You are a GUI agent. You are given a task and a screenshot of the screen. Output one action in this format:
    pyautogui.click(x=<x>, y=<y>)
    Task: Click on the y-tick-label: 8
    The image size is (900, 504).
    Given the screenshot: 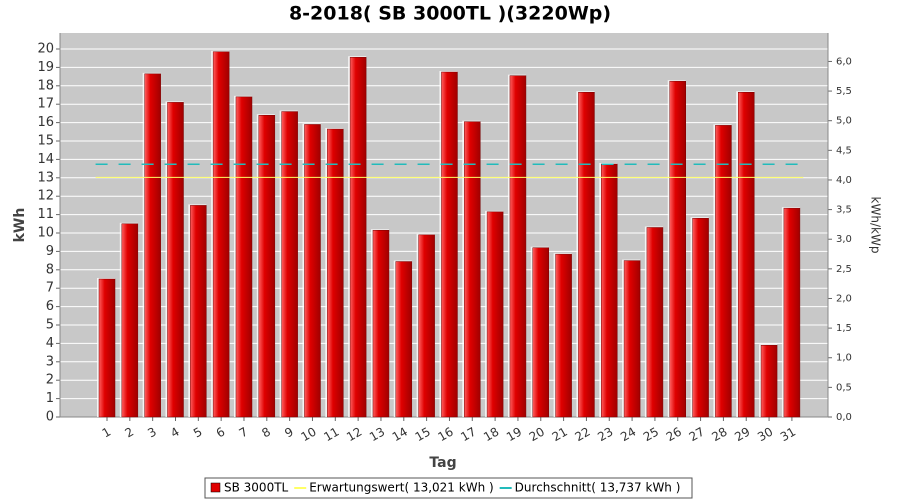 What is the action you would take?
    pyautogui.click(x=50, y=269)
    